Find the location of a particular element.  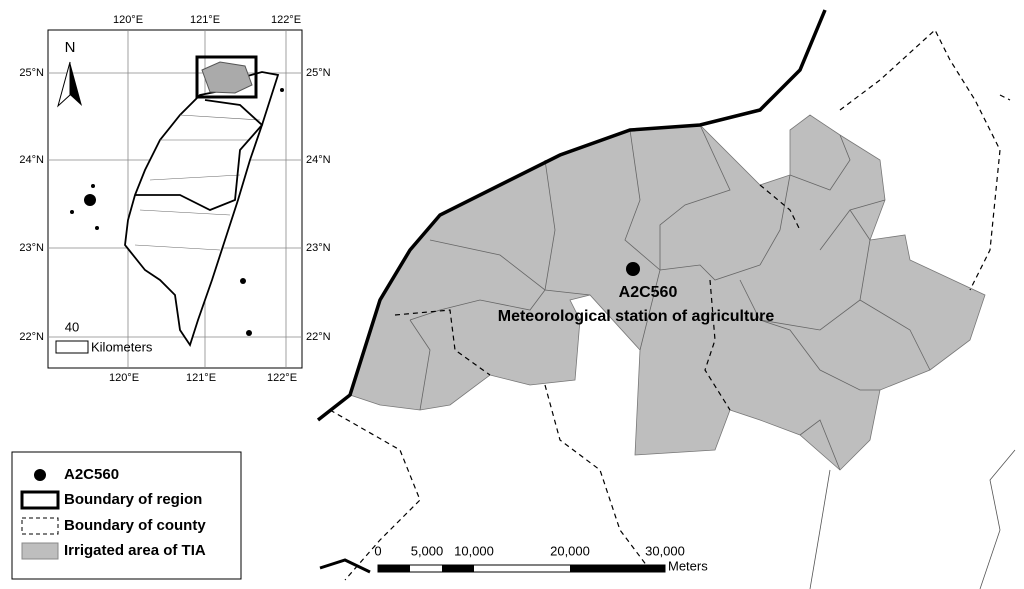

scale-unit: Kilometers is located at coordinates (122, 346).